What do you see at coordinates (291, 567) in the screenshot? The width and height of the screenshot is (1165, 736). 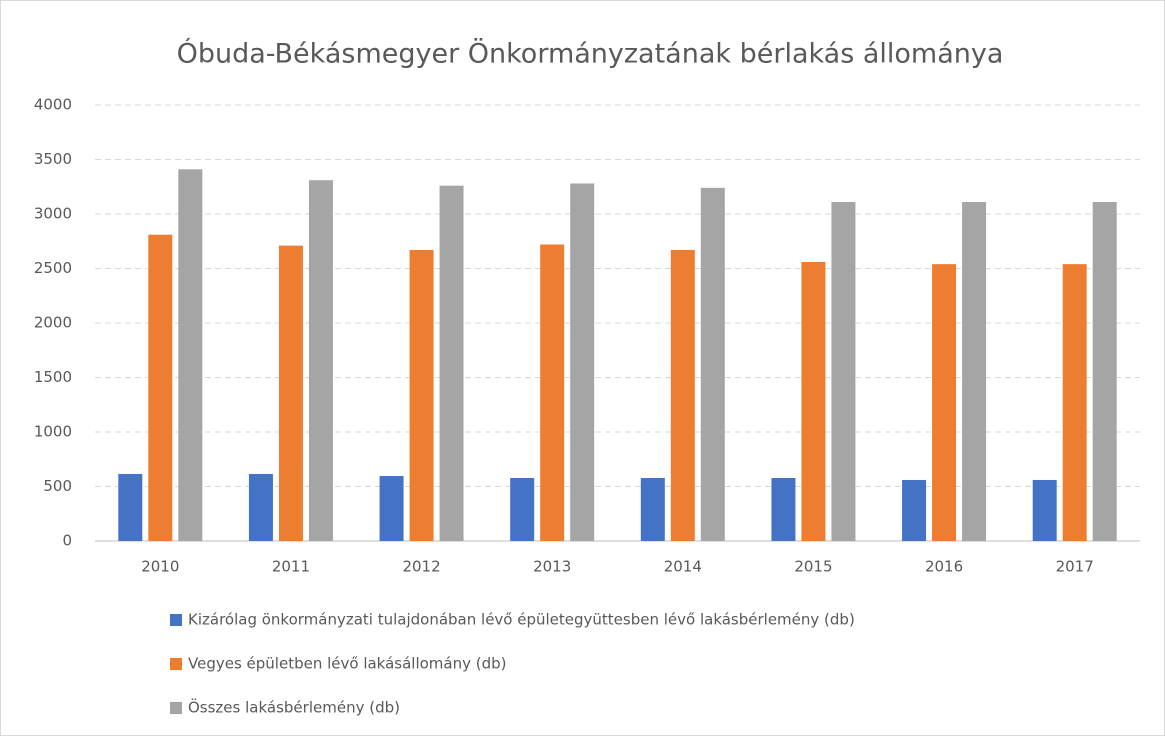 I see `x-tick-label: 2011` at bounding box center [291, 567].